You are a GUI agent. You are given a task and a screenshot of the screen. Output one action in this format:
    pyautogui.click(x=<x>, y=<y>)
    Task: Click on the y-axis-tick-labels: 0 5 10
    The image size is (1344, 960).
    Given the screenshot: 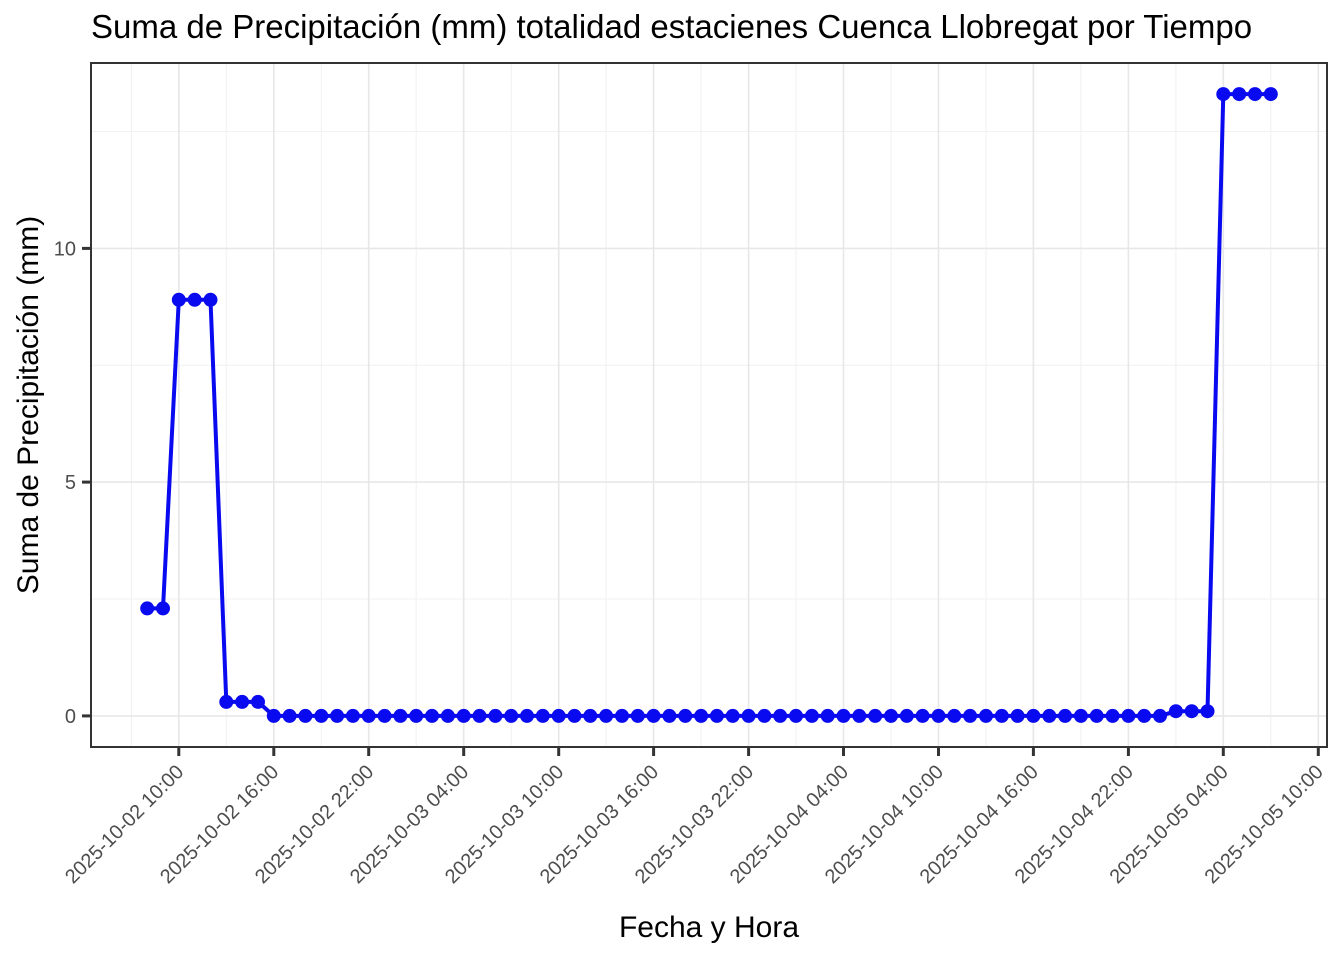 What is the action you would take?
    pyautogui.click(x=65, y=483)
    